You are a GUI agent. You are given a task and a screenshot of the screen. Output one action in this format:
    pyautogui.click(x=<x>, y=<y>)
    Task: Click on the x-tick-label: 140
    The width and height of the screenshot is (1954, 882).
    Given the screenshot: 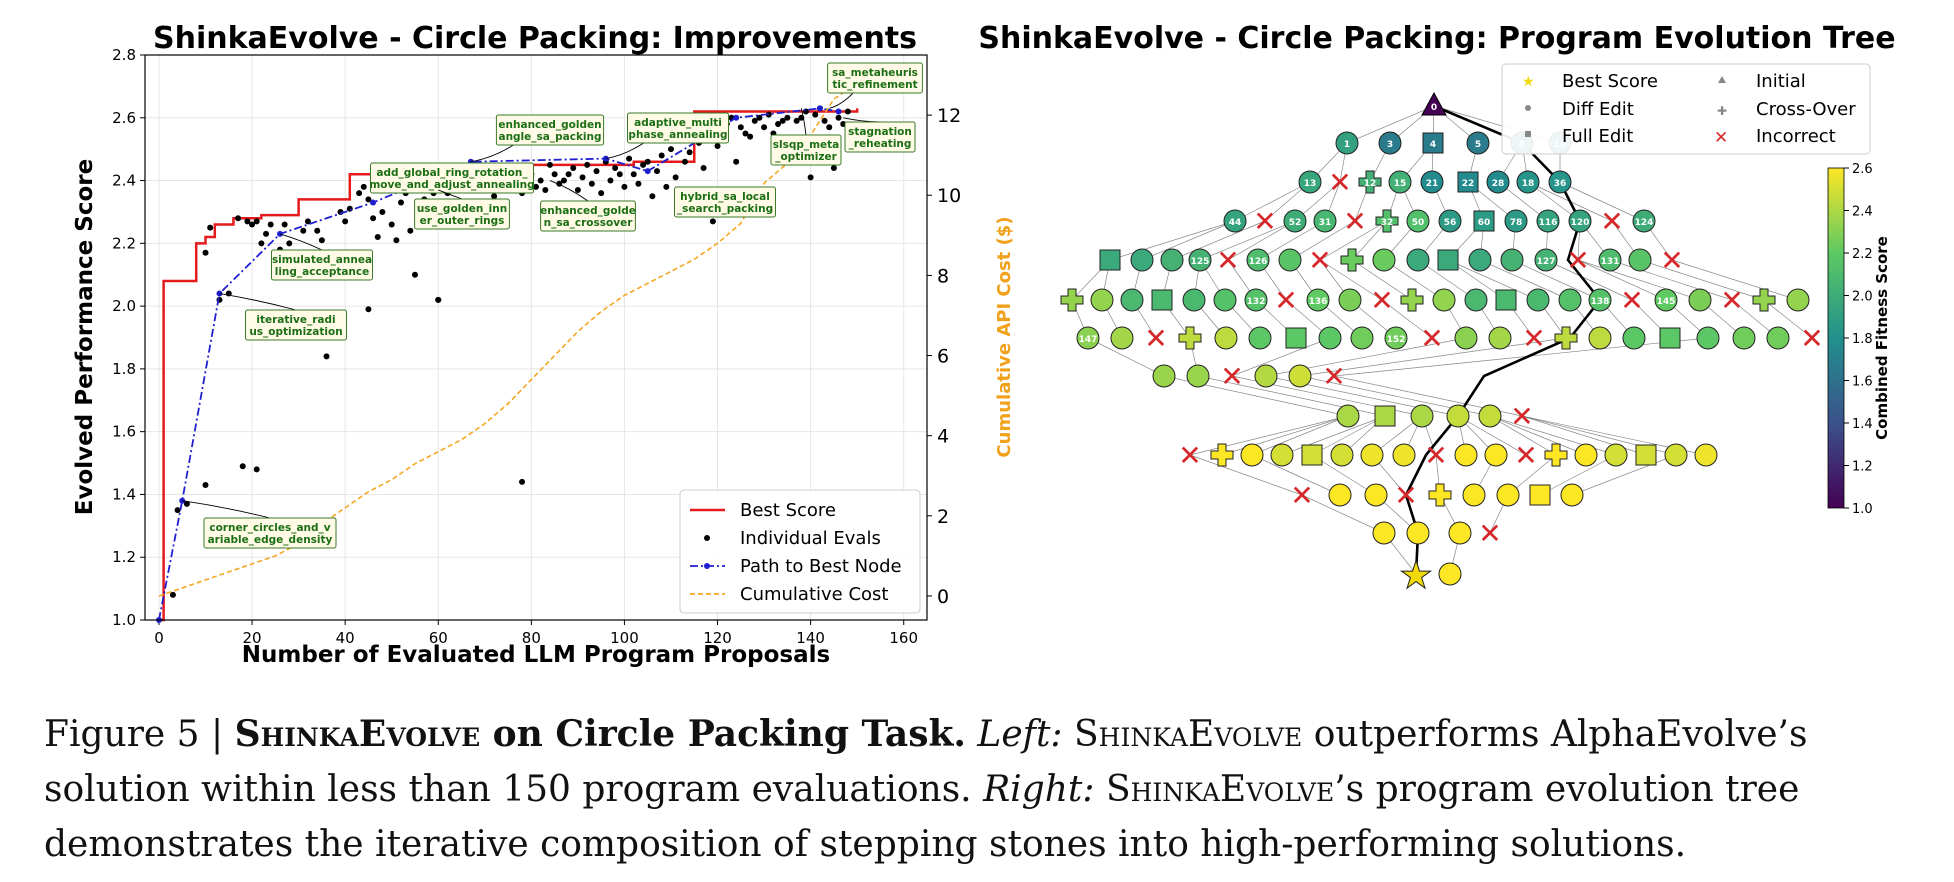 What is the action you would take?
    pyautogui.click(x=810, y=638)
    